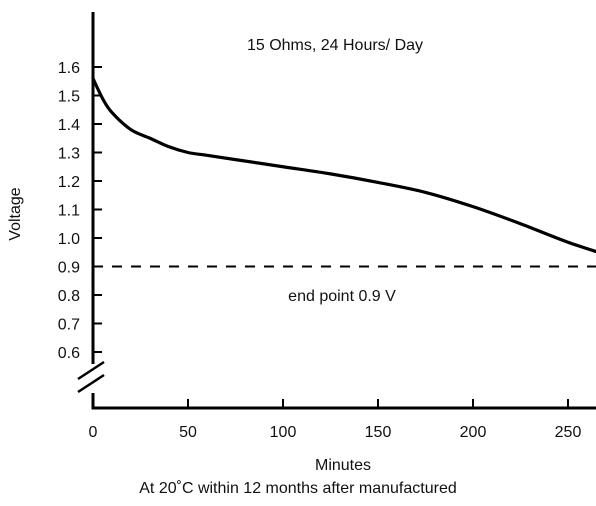 This screenshot has height=506, width=596. Describe the element at coordinates (188, 432) in the screenshot. I see `x-tick-label: 50` at that location.